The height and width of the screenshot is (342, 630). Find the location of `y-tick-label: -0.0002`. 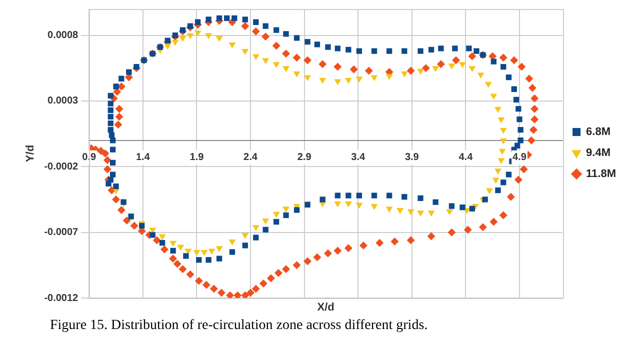

y-tick-label: -0.0002 is located at coordinates (61, 166).